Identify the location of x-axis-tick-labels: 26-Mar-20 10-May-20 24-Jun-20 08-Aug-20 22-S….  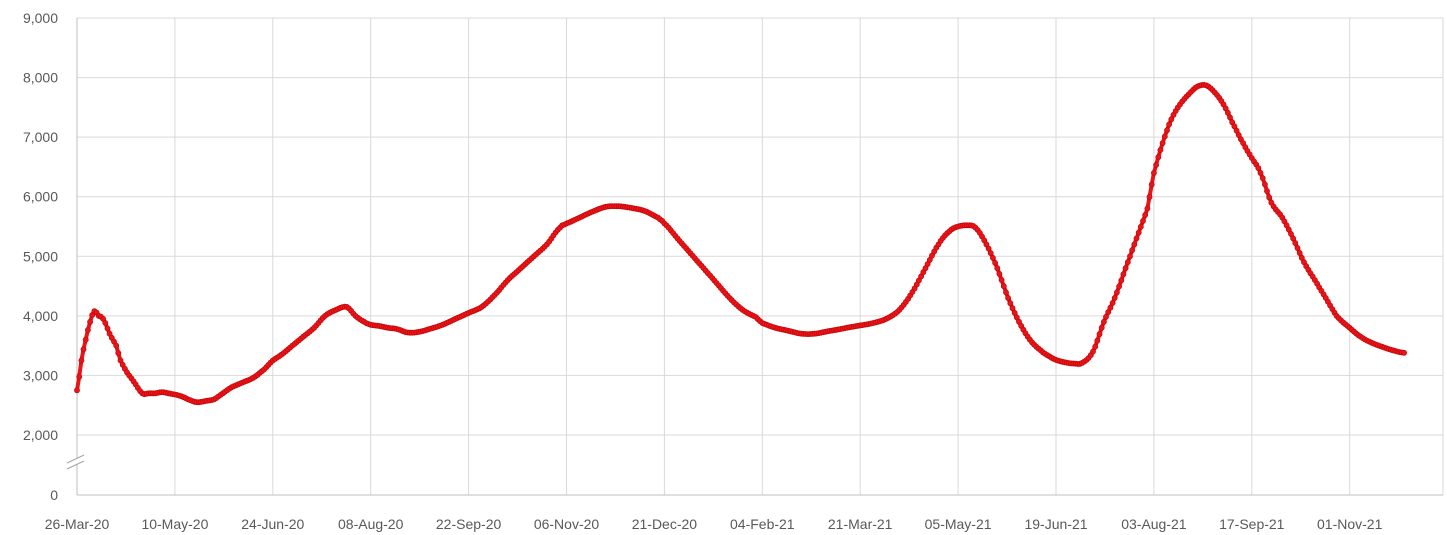
(714, 524).